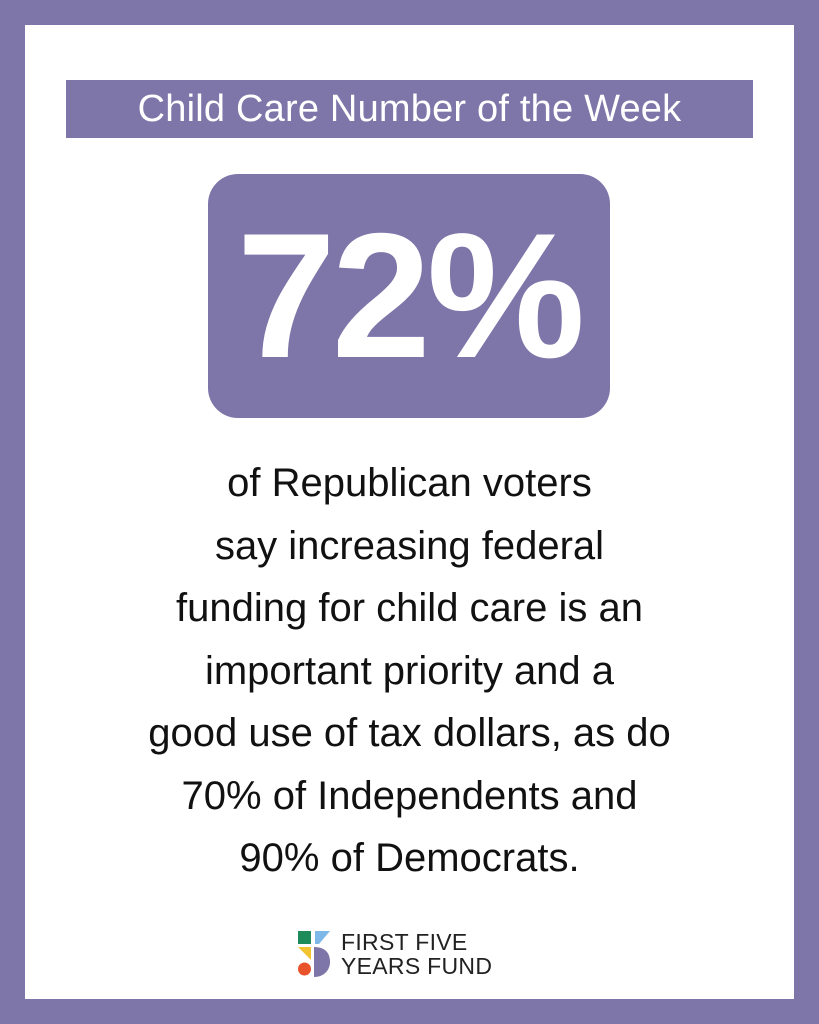 The image size is (819, 1024). I want to click on page-title: Child Care Number of the Week, so click(409, 109).